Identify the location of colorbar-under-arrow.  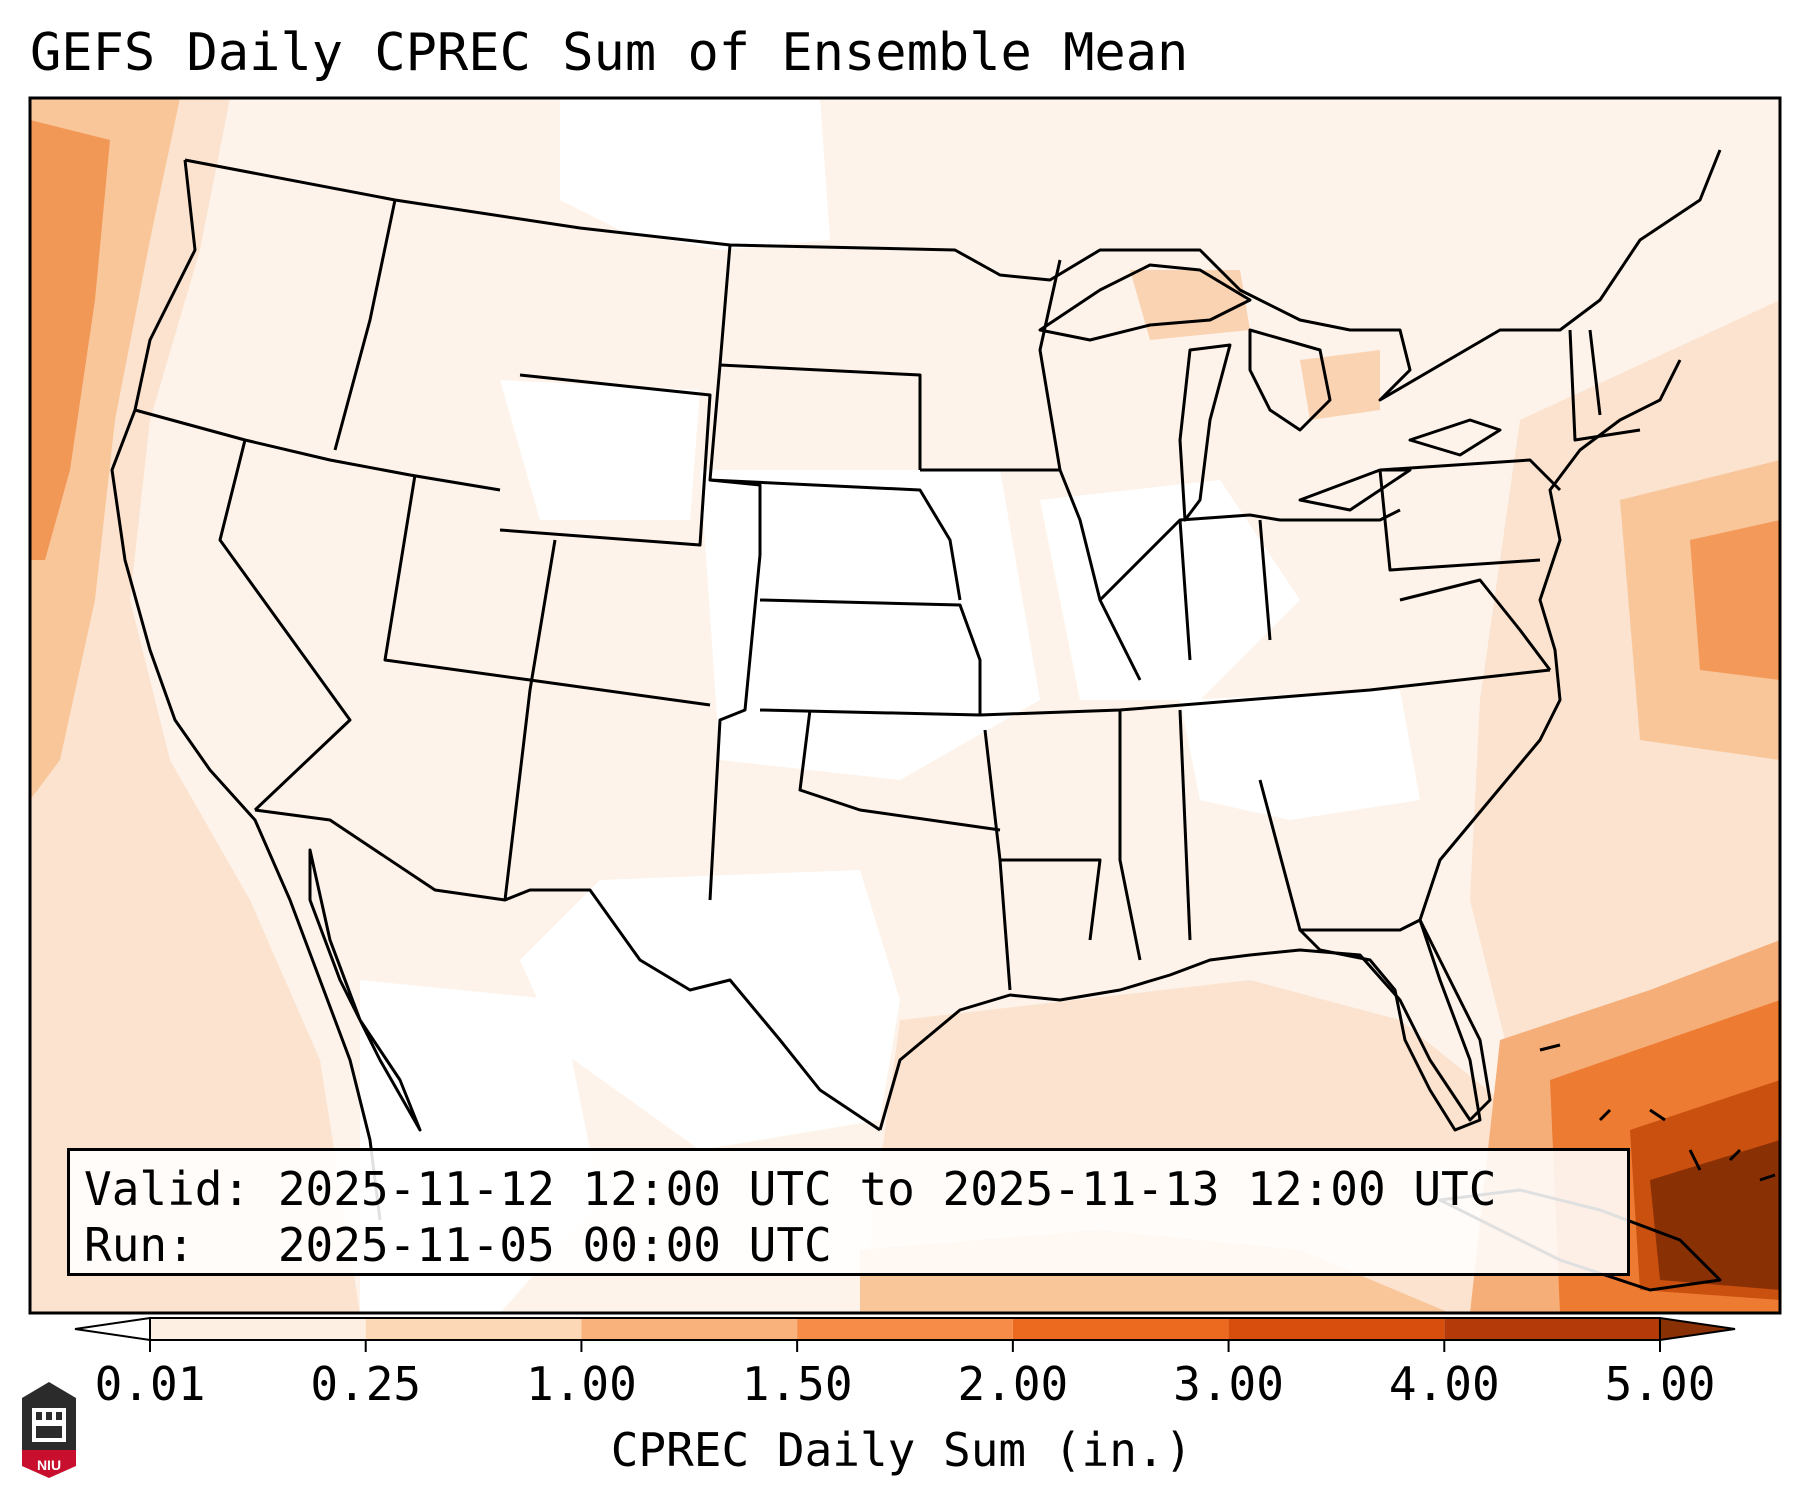
(112, 1329).